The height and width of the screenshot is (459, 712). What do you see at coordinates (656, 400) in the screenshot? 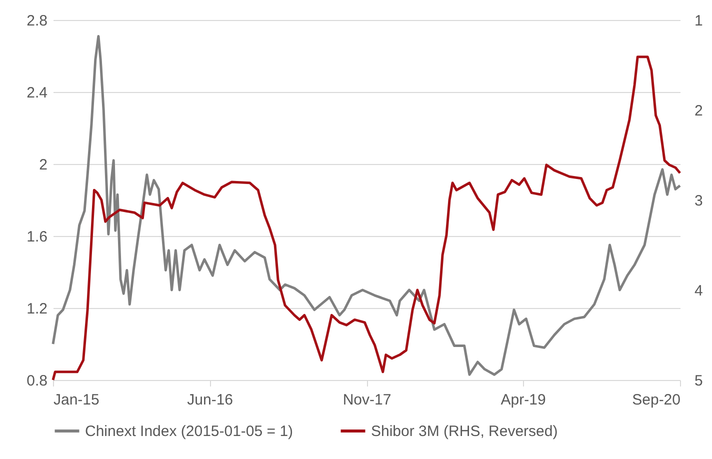
I see `x-tick-label: Sep-20` at bounding box center [656, 400].